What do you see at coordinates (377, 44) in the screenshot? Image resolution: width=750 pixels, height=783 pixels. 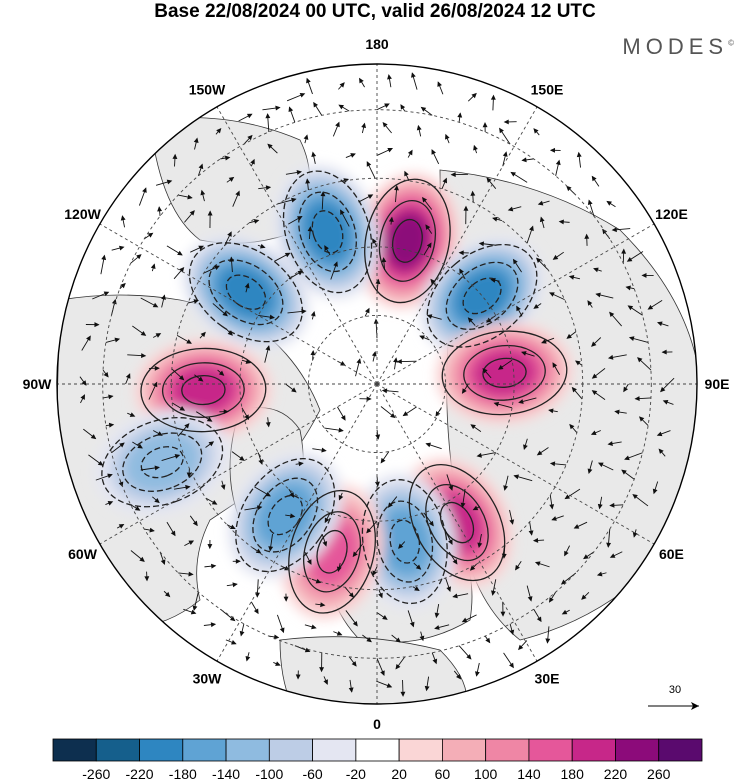 I see `longitude-label: 180` at bounding box center [377, 44].